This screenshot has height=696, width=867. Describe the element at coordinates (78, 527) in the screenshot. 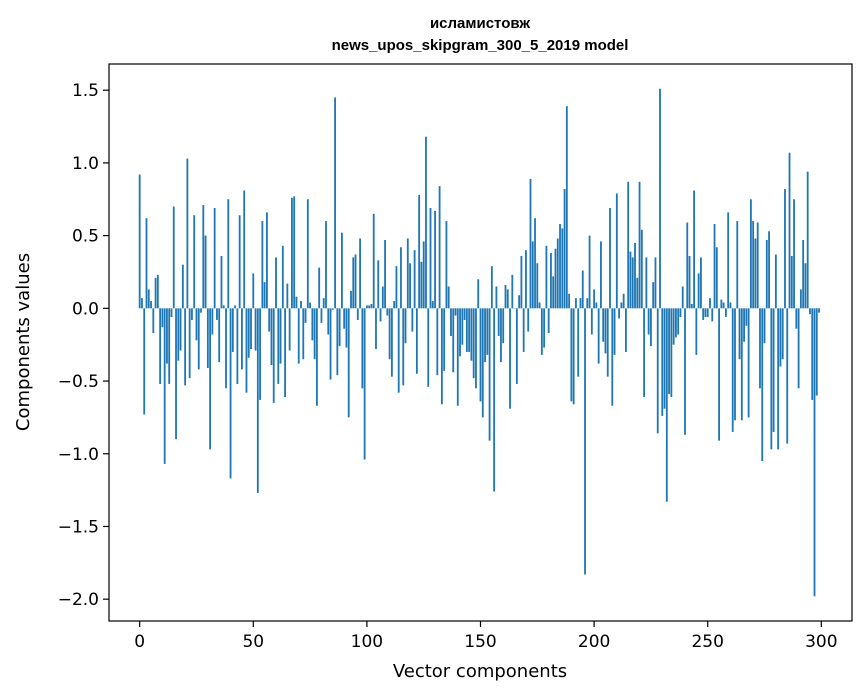

I see `y-tick-label: −1.5` at that location.